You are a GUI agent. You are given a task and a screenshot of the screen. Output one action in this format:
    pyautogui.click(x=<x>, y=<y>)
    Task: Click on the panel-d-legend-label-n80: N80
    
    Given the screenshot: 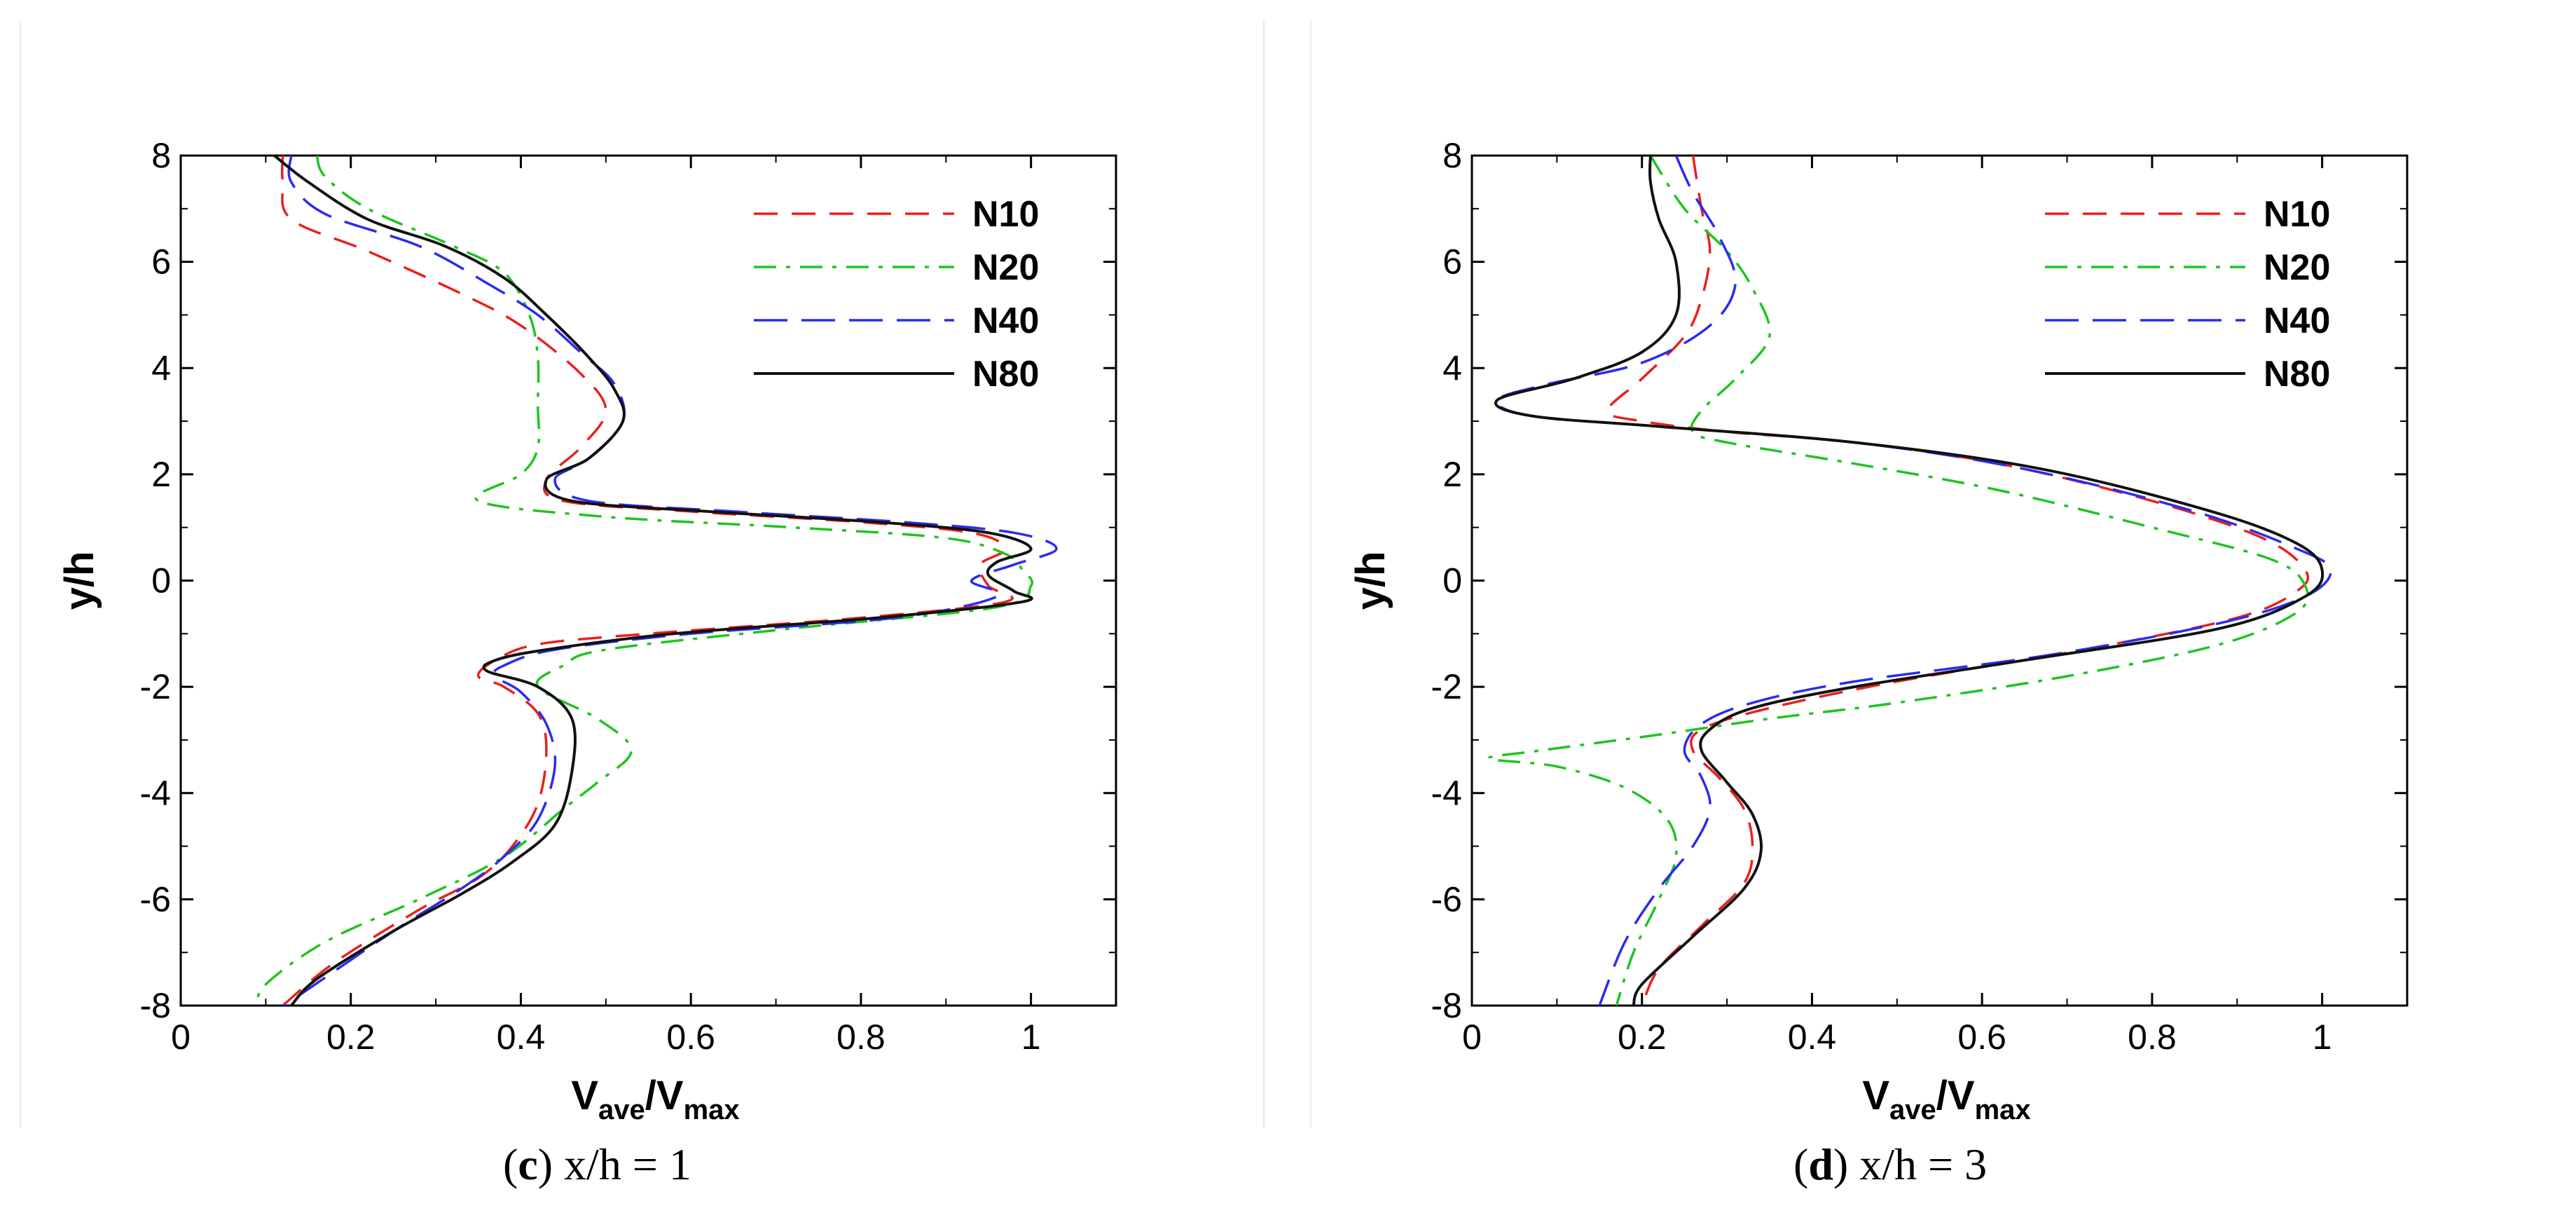 What is the action you would take?
    pyautogui.click(x=2297, y=374)
    